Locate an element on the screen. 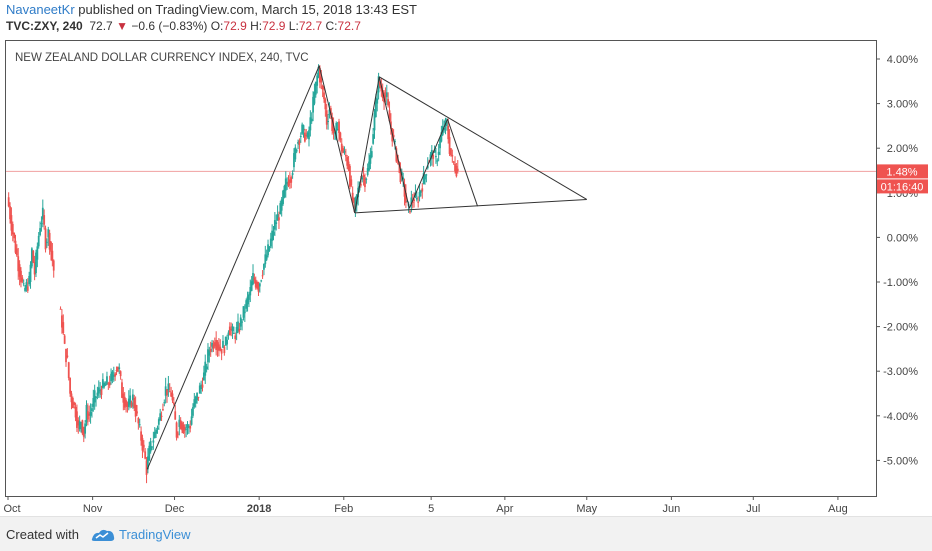 This screenshot has height=551, width=932. author-link: NavaneetKr is located at coordinates (40, 9).